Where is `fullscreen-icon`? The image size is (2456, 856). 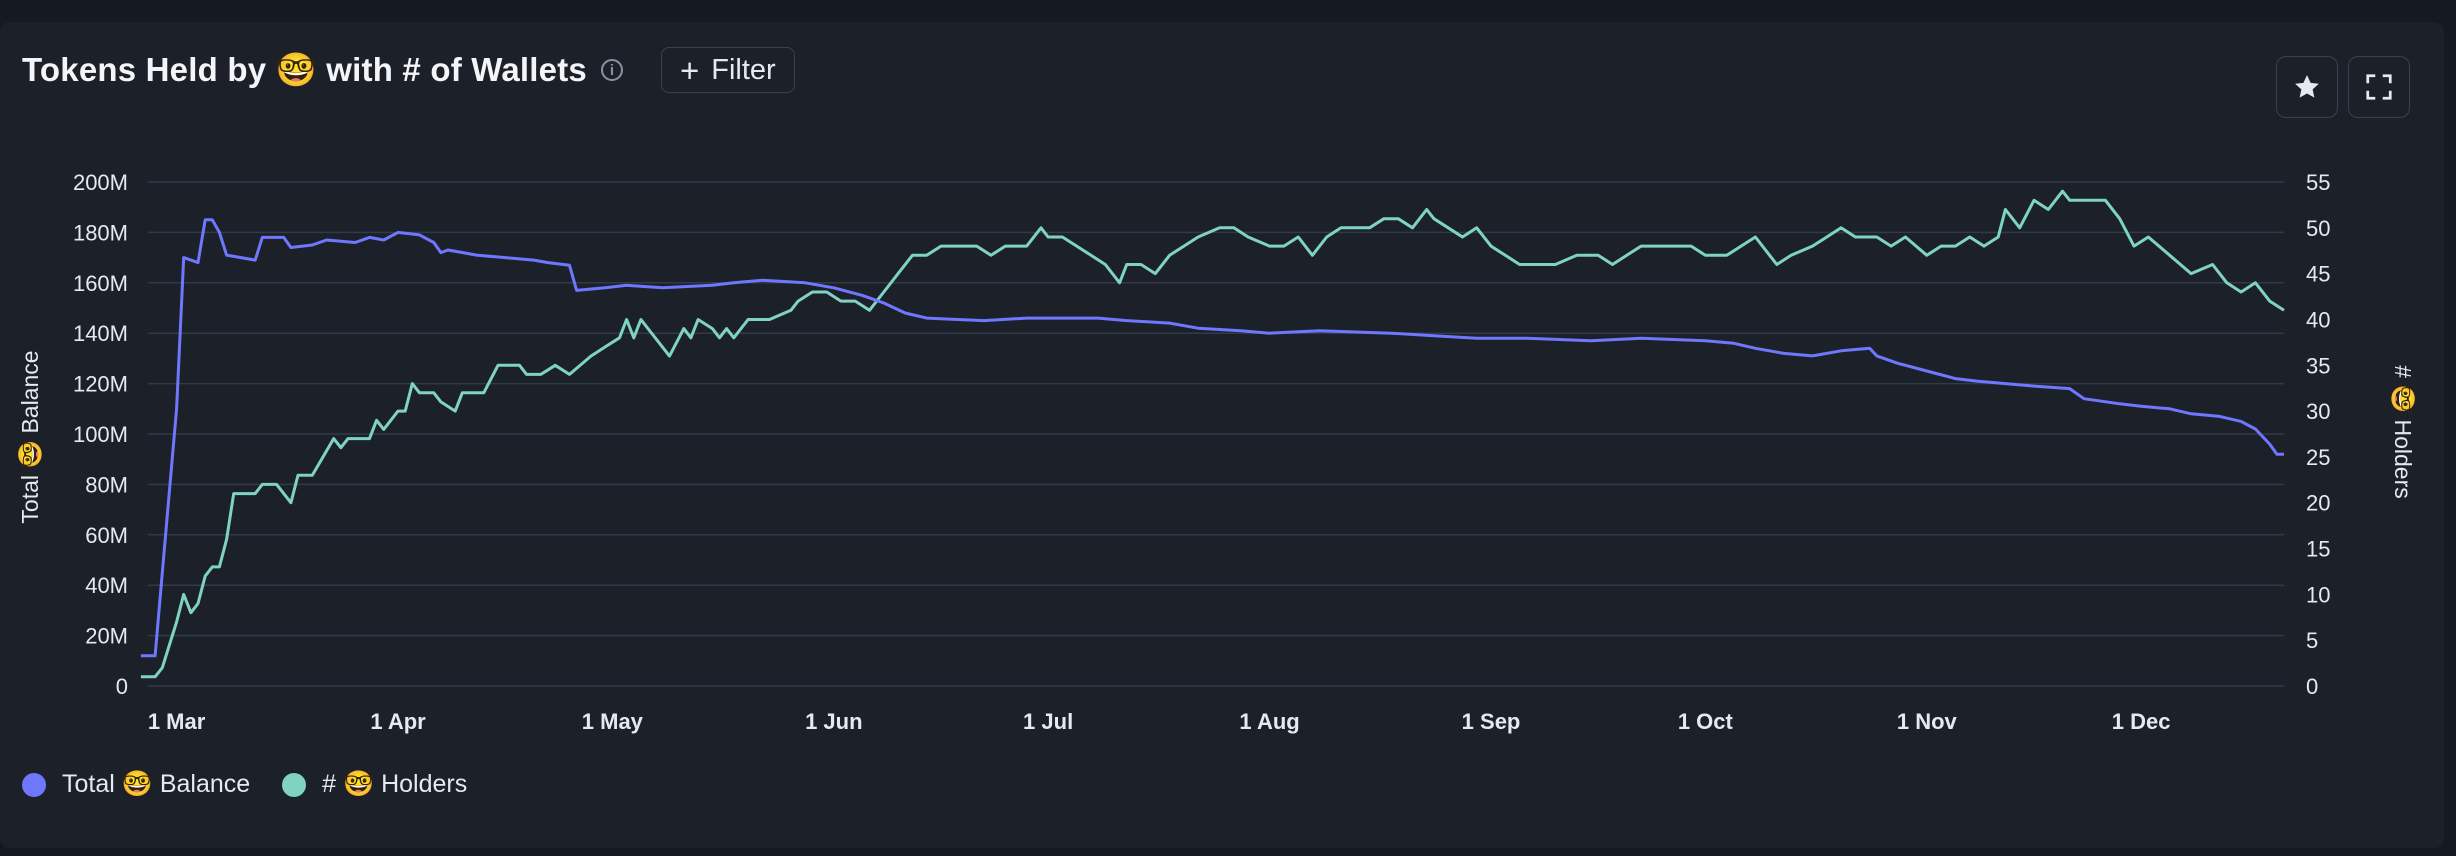
fullscreen-icon is located at coordinates (2379, 87).